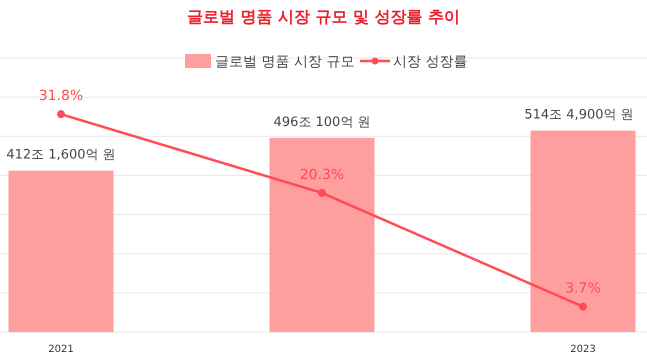 The image size is (647, 360). Describe the element at coordinates (430, 62) in the screenshot. I see `legend-label: 시장 성장률` at that location.